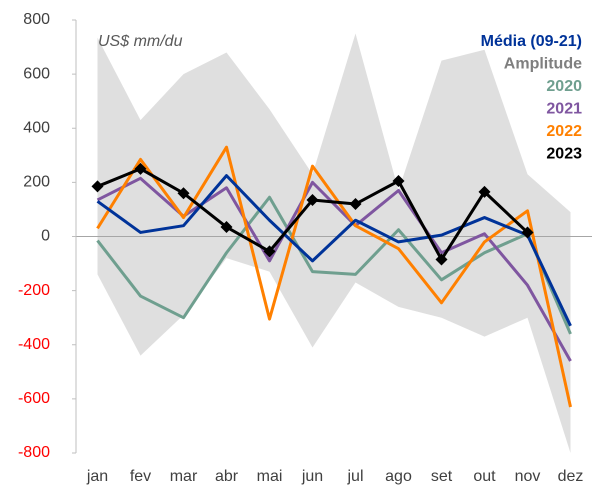  Describe the element at coordinates (531, 41) in the screenshot. I see `legend-entry: Média (09-21)` at that location.